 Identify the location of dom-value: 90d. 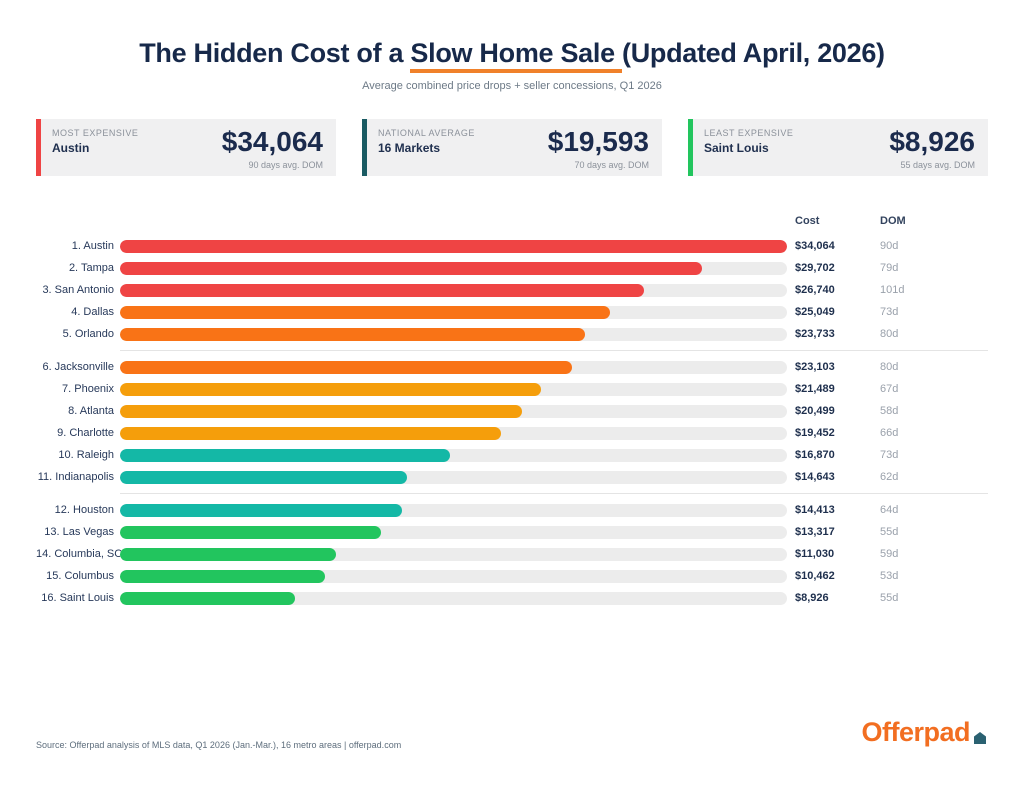
(889, 246).